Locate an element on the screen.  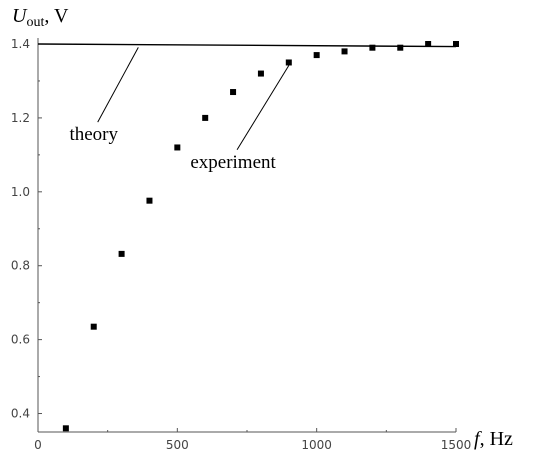
y-axis-title: Uout, V is located at coordinates (40, 17).